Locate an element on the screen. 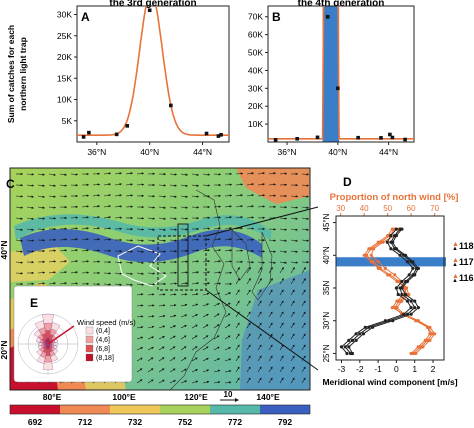 Image resolution: width=474 pixels, height=428 pixels. panel-d-top-tick-label: 40 is located at coordinates (364, 208).